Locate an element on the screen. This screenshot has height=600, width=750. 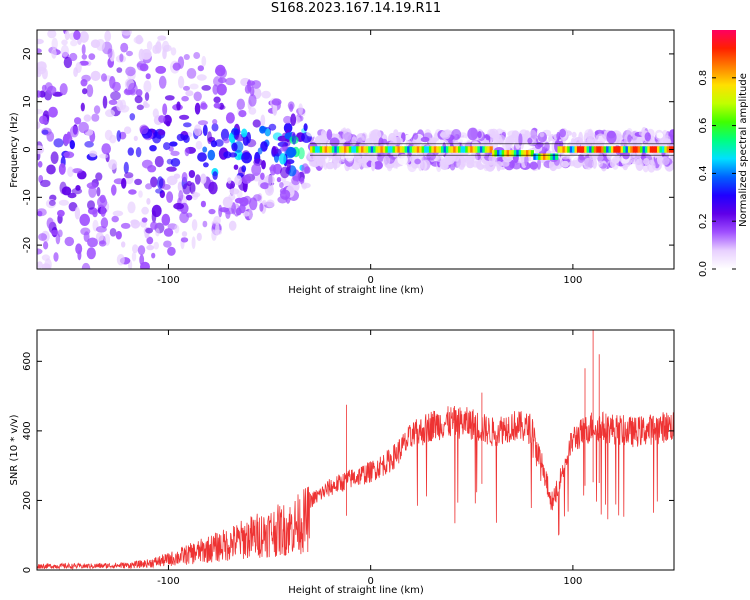
colorbar-tick-label: 0.6 is located at coordinates (703, 126).